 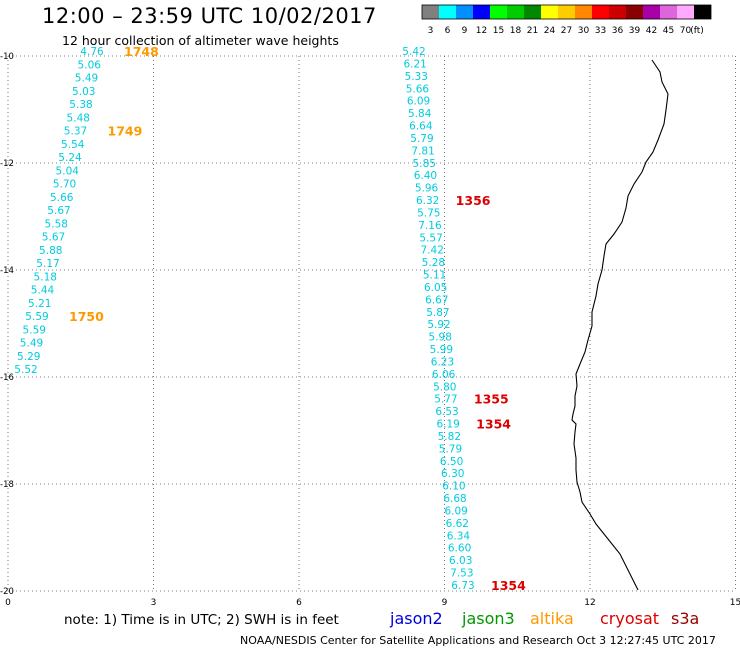 I want to click on wave-height-value: 7.53, so click(x=461, y=574).